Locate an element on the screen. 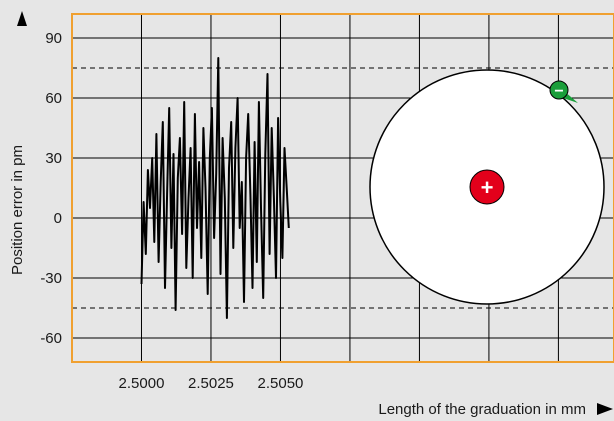  minus-icon: − is located at coordinates (558, 91).